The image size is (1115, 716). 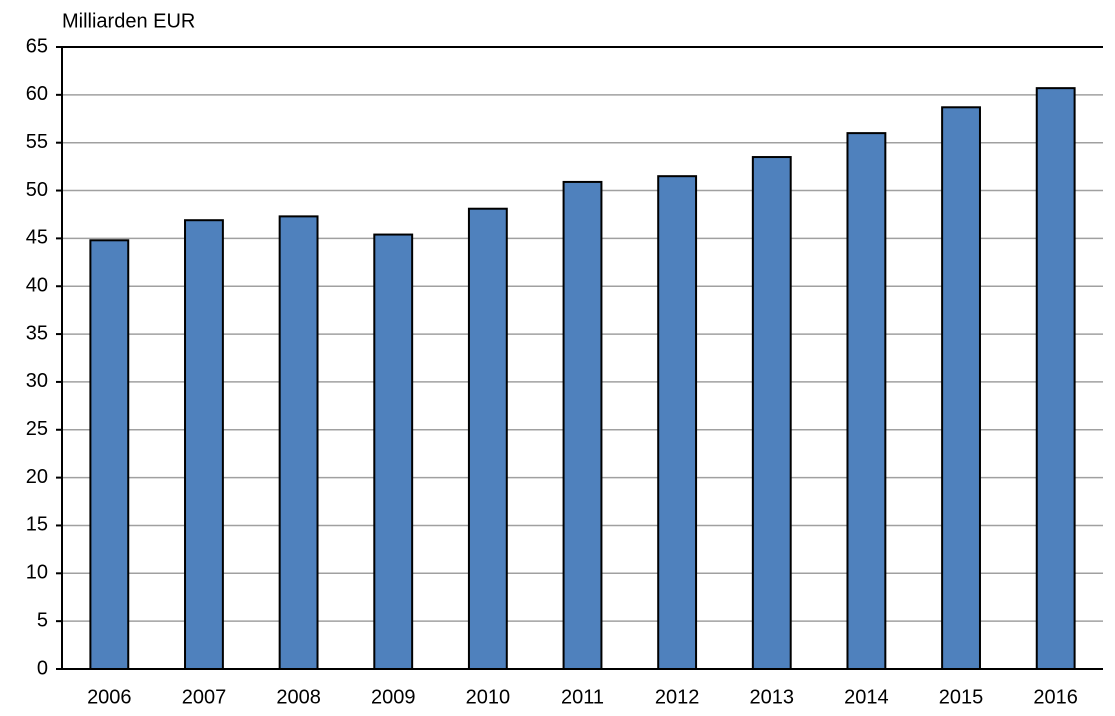 What do you see at coordinates (677, 697) in the screenshot?
I see `x-tick-label: 2012` at bounding box center [677, 697].